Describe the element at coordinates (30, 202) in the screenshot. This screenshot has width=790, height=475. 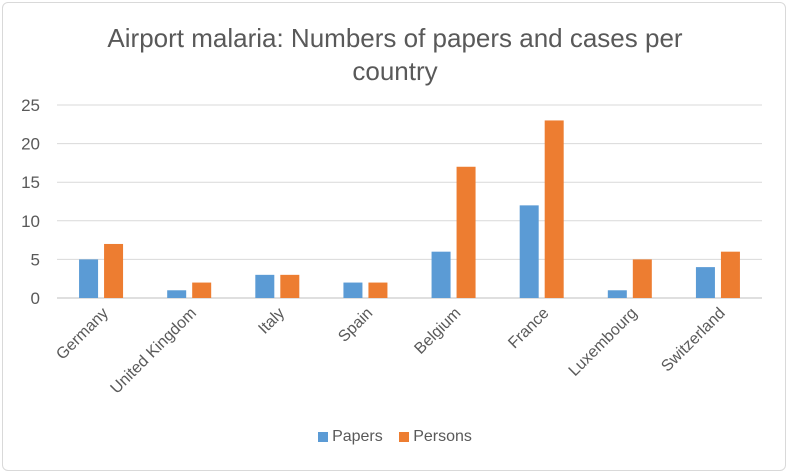
I see `y-axis-ticks: 0 5 10 15 20 25` at that location.